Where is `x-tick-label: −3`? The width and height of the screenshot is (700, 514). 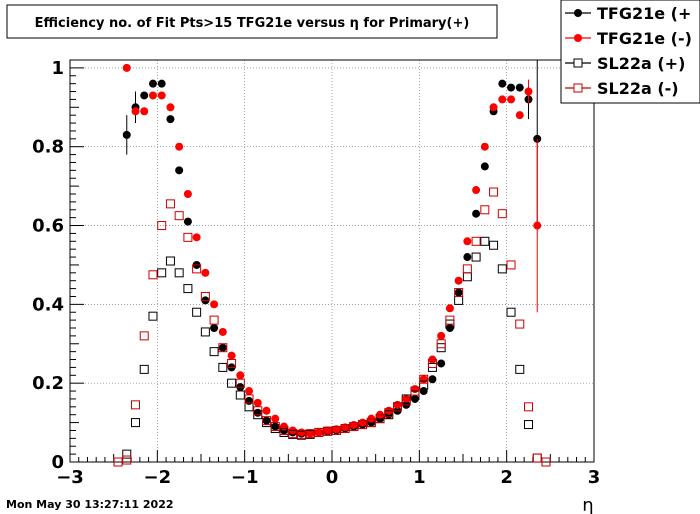
x-tick-label: −3 is located at coordinates (70, 477).